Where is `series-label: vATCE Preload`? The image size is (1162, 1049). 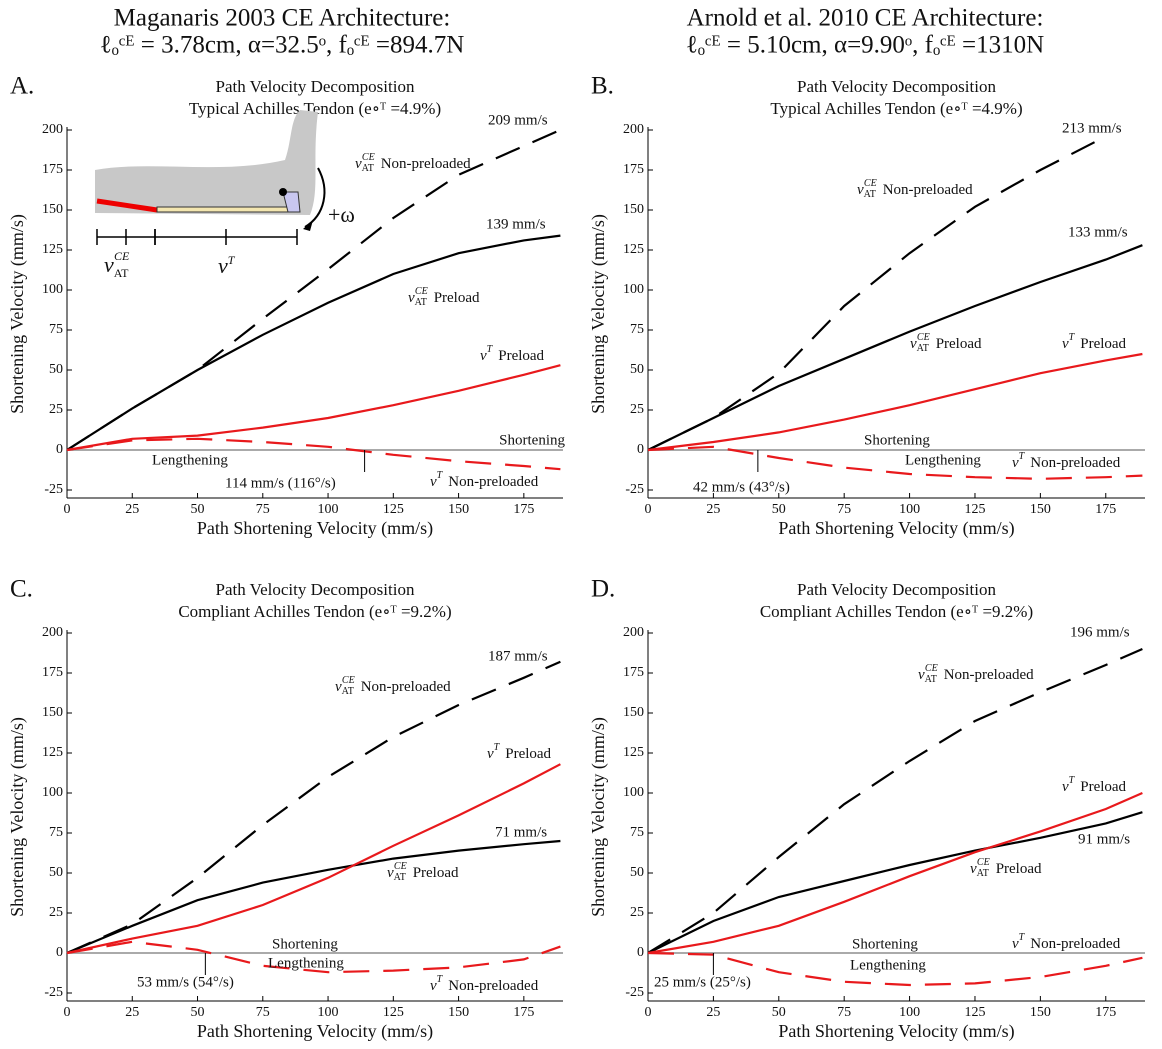 series-label: vATCE Preload is located at coordinates (1006, 868).